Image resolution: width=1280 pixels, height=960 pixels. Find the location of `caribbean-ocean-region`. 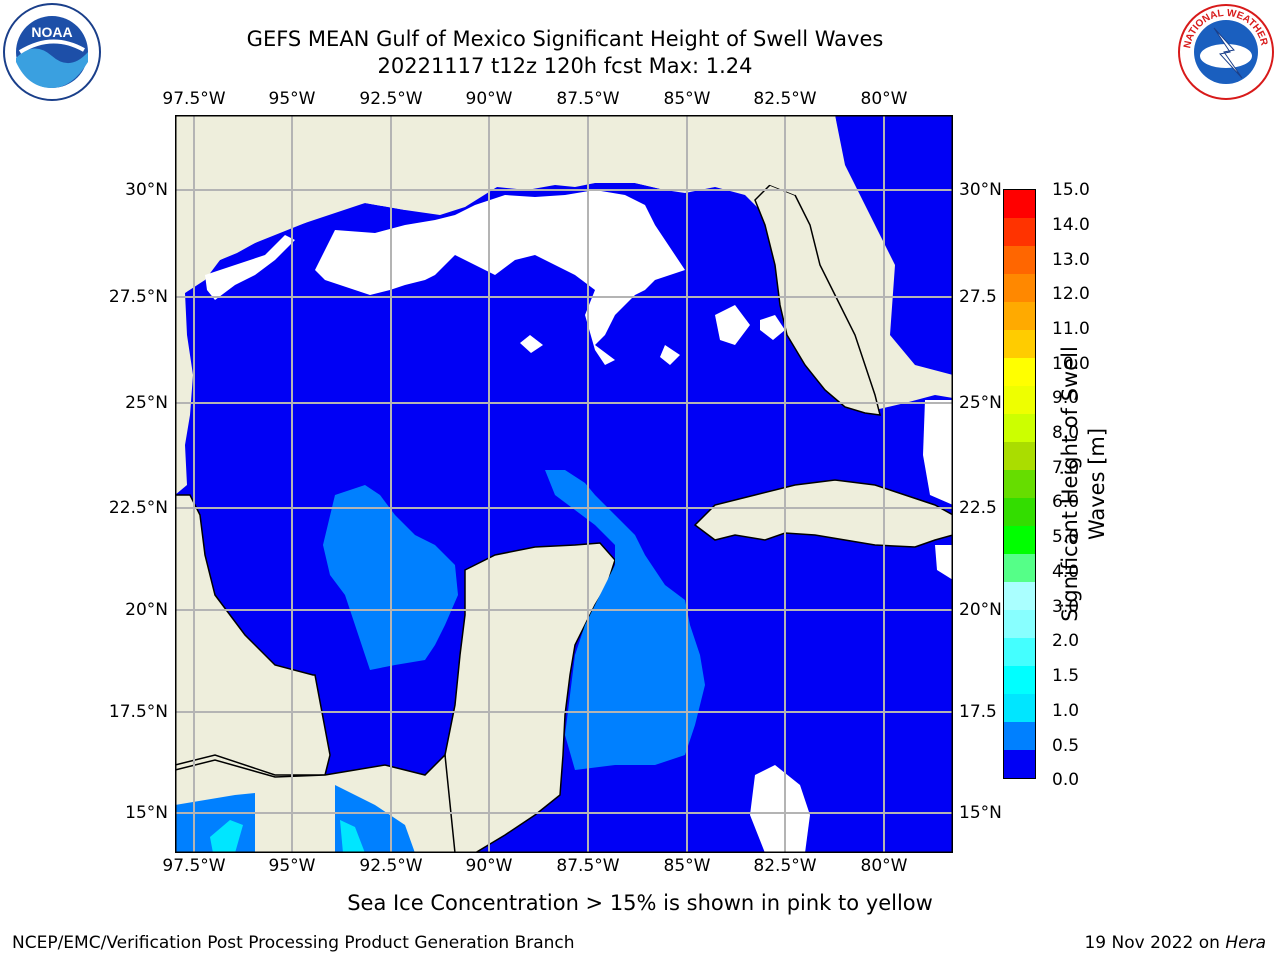

caribbean-ocean-region is located at coordinates (804, 679).